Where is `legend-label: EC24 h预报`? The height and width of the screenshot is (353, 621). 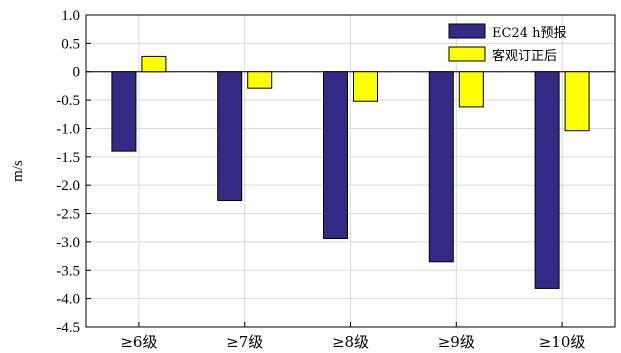 legend-label: EC24 h预报 is located at coordinates (529, 33).